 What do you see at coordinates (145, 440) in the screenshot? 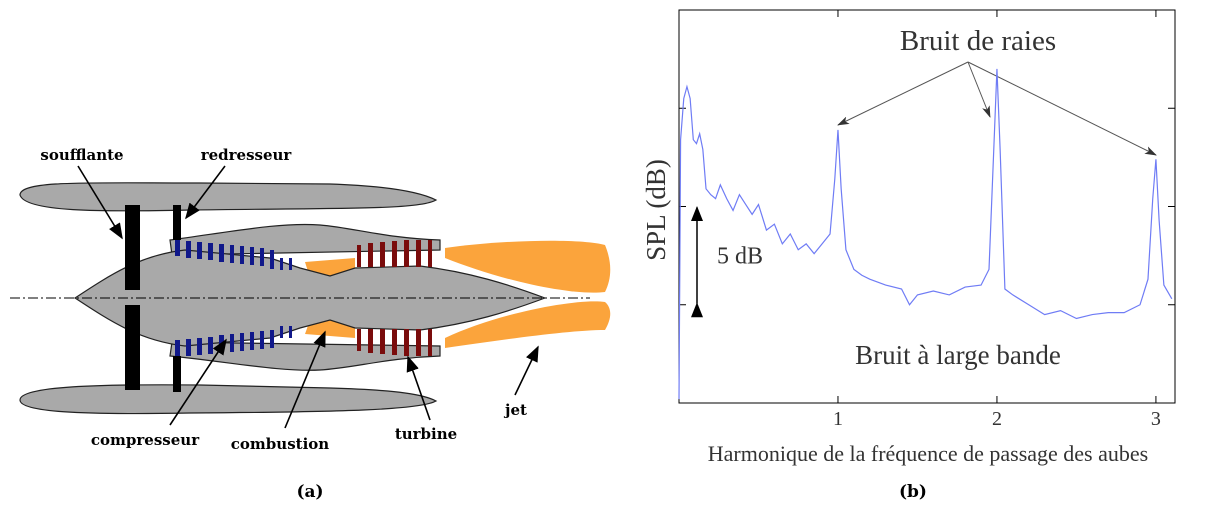
I see `label: compresseur` at bounding box center [145, 440].